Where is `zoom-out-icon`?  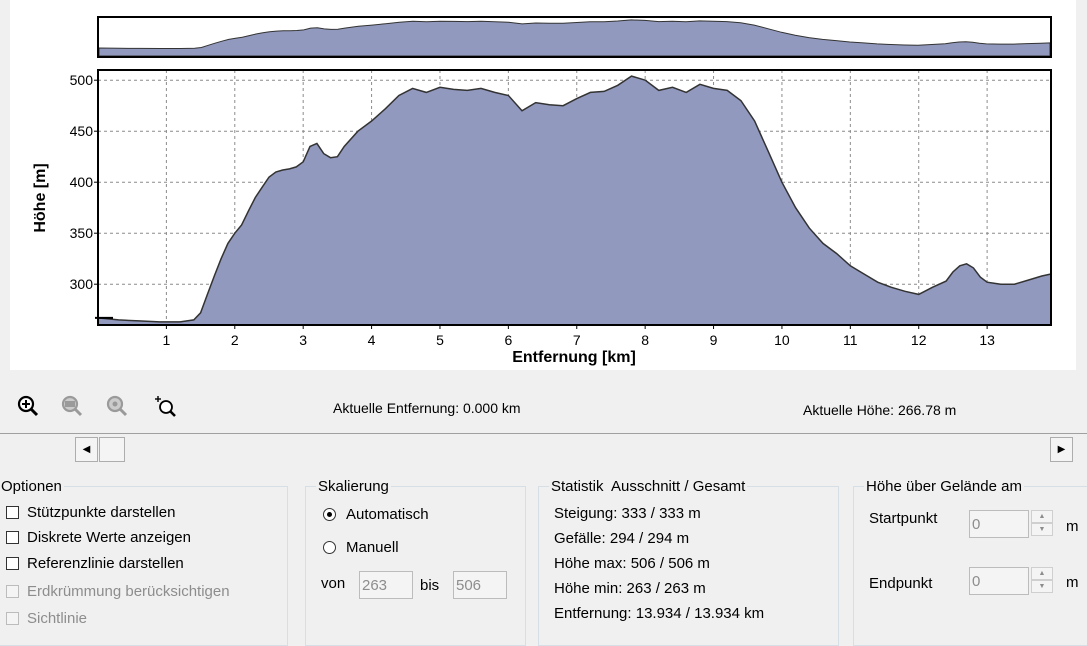
zoom-out-icon is located at coordinates (72, 406).